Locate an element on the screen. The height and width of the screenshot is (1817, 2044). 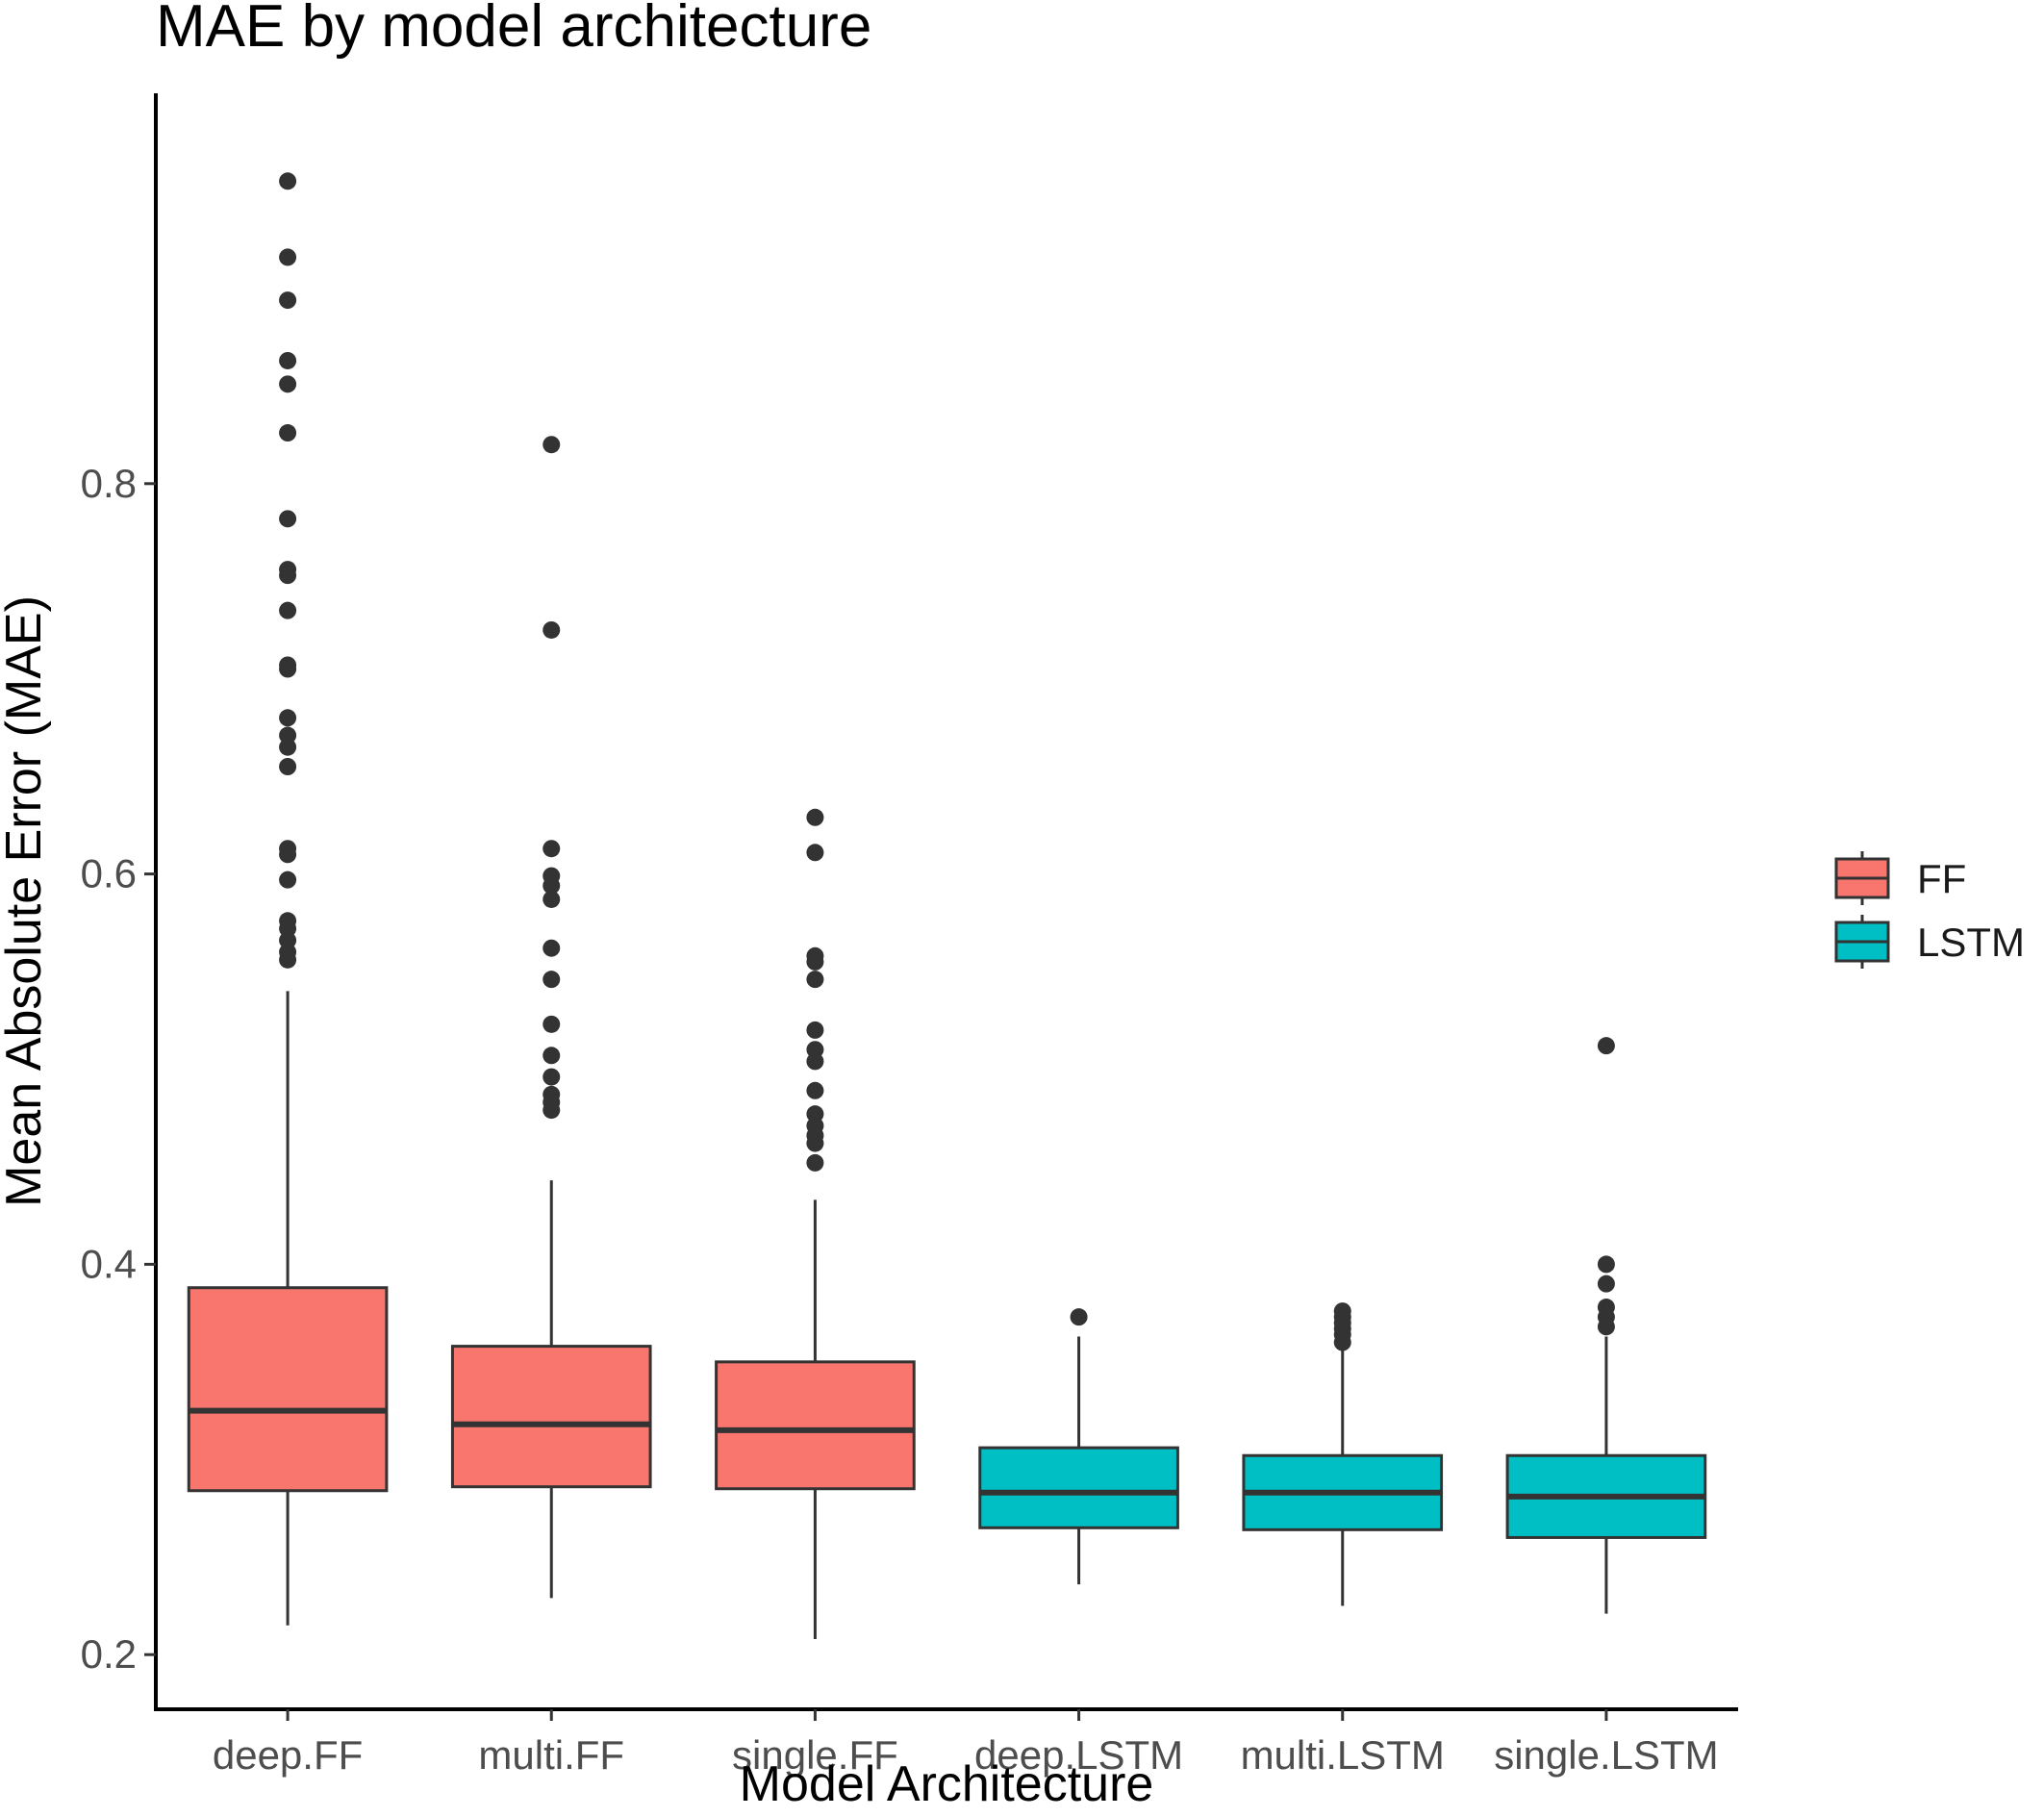
box-deep.LSTM is located at coordinates (1078, 1447).